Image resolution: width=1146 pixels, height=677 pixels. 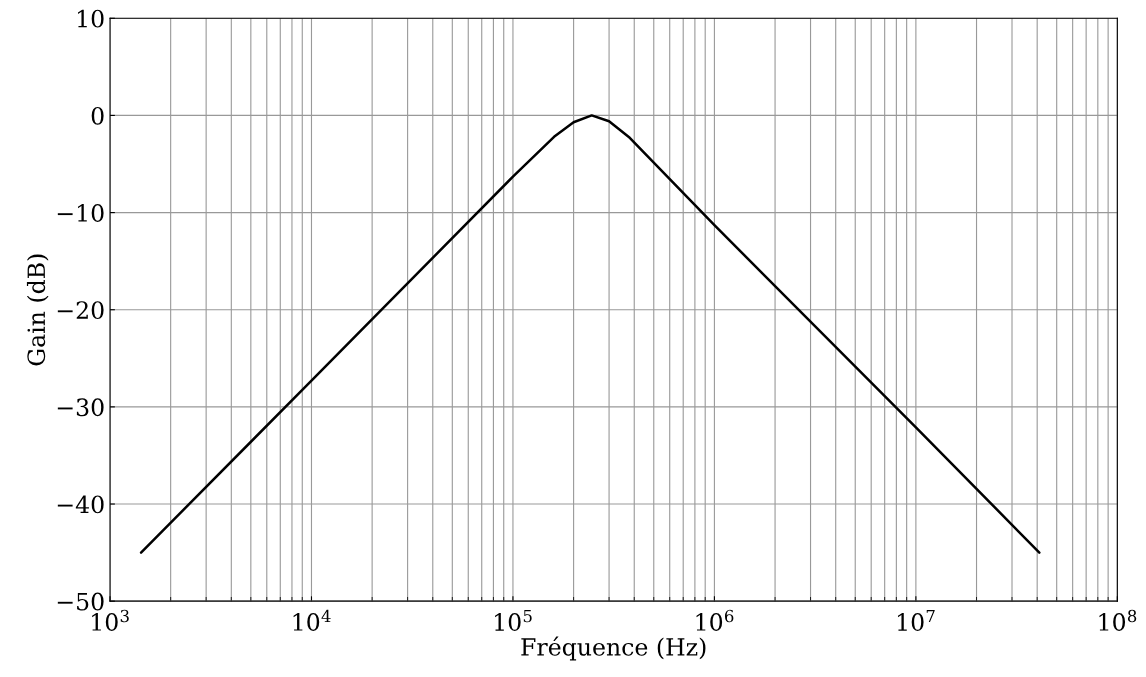 What do you see at coordinates (90, 18) in the screenshot?
I see `y-tick-label: 10` at bounding box center [90, 18].